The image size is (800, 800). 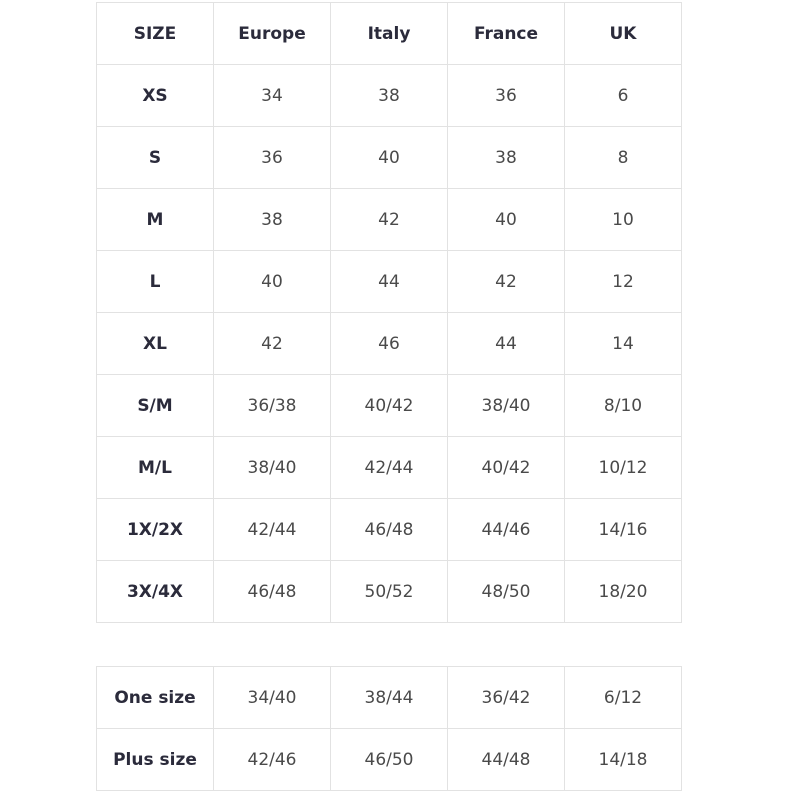 I want to click on column-header: SIZE, so click(x=155, y=33).